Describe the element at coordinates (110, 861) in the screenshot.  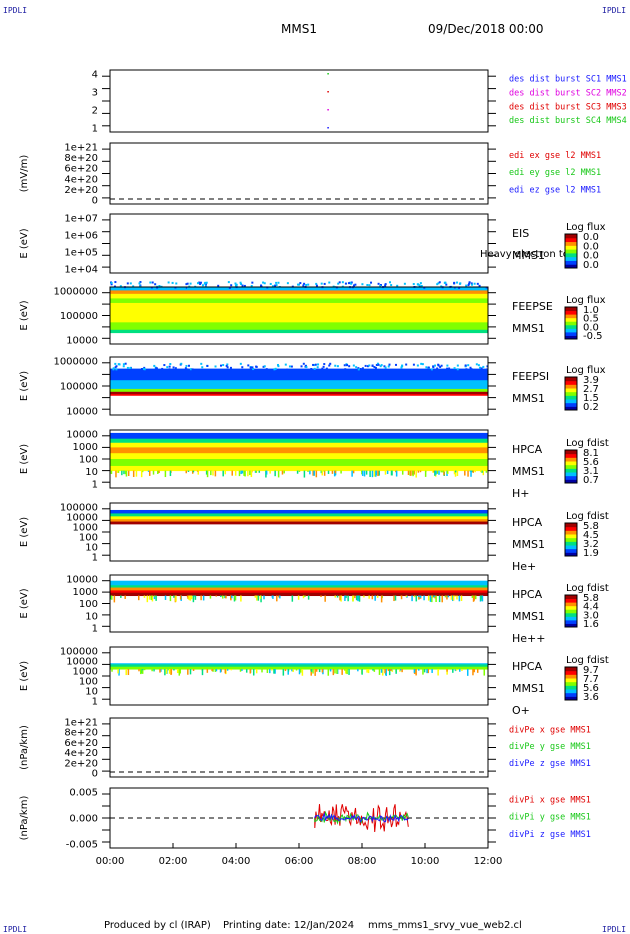
I see `x-tick-label: 00:00` at that location.